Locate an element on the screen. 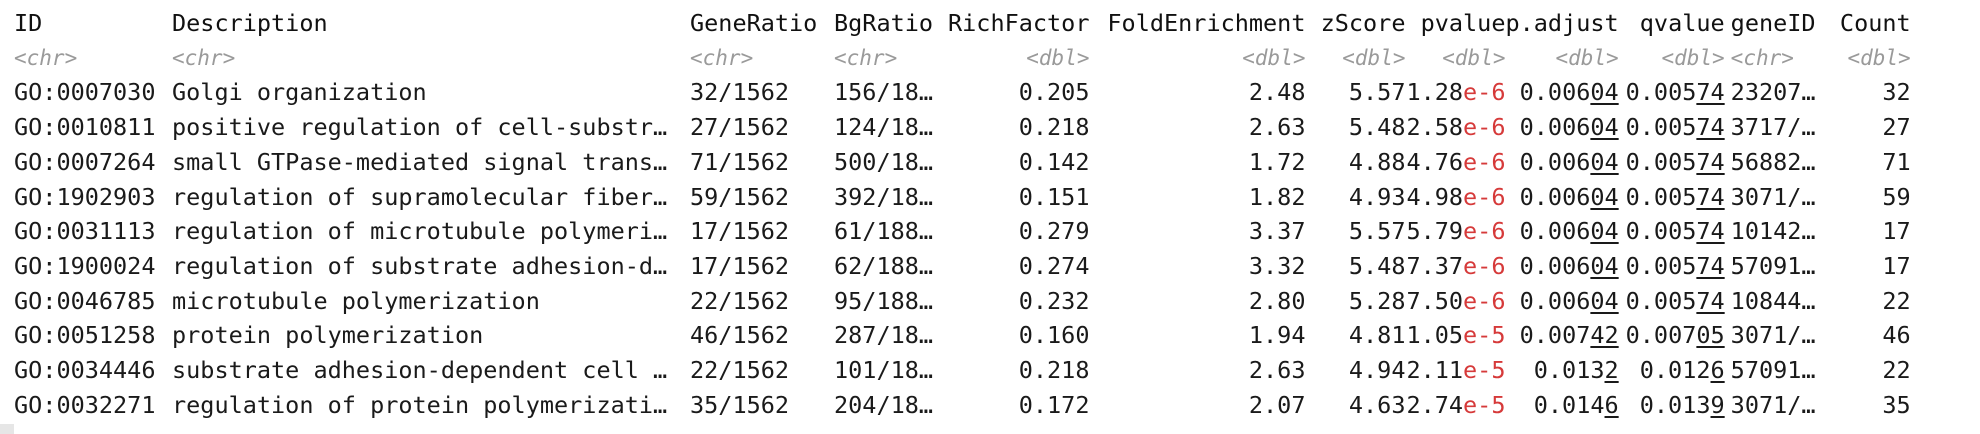 This screenshot has height=434, width=1980. padjust-digits: 0.007 is located at coordinates (1555, 335).